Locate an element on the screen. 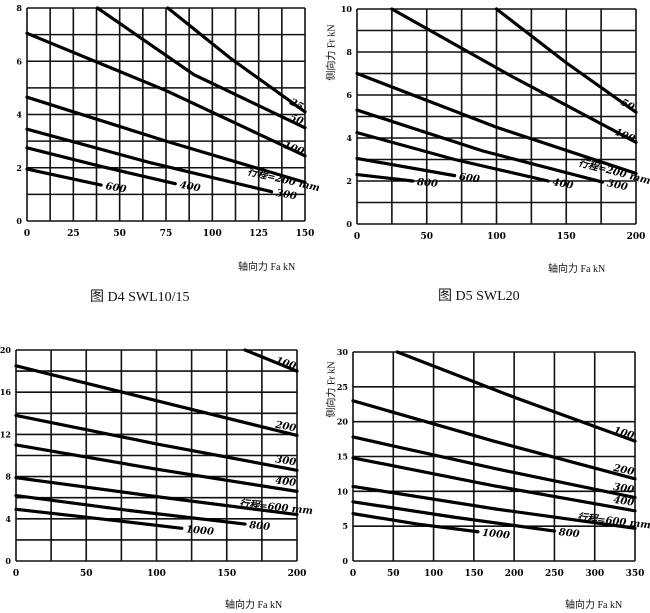 This screenshot has height=613, width=650. chart-4-xlabel: 轴向力 Fa kN is located at coordinates (594, 605).